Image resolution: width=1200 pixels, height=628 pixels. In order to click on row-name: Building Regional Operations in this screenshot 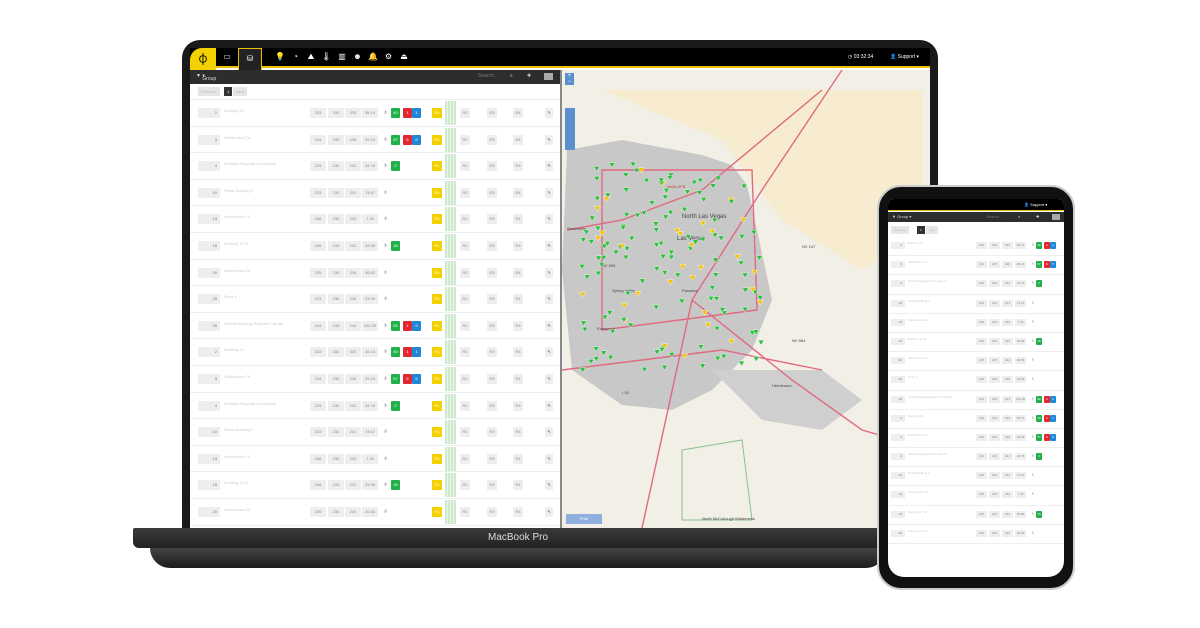, I will do `click(250, 403)`.